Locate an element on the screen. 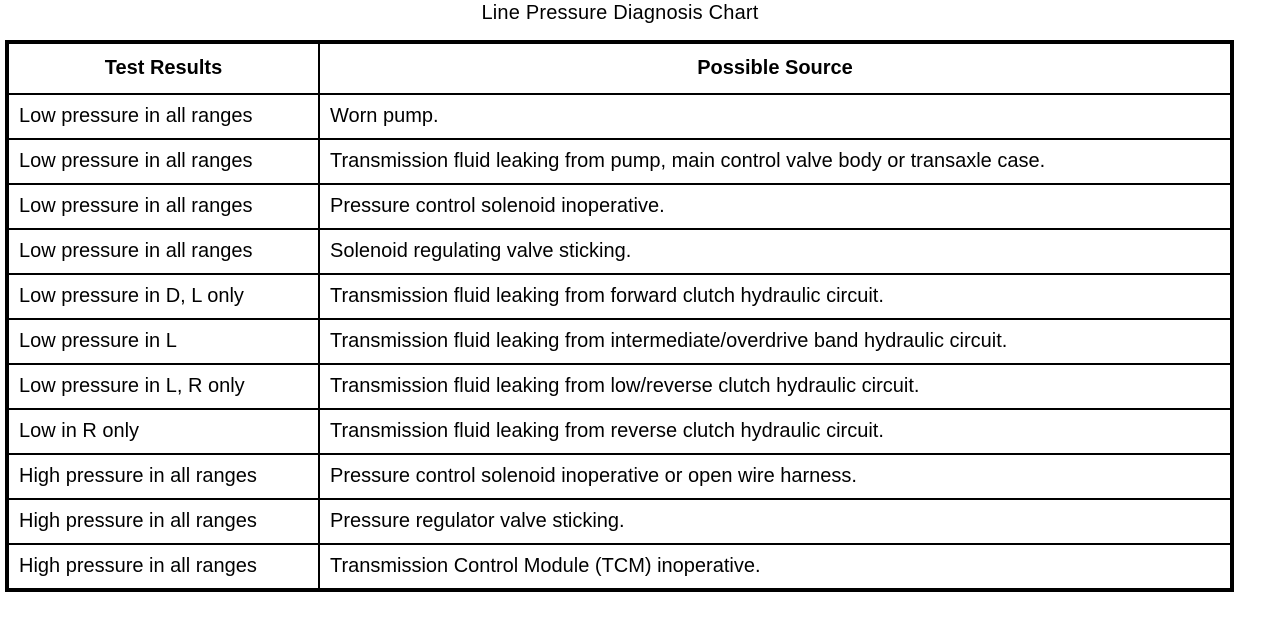 This screenshot has height=626, width=1264. page-title: Line Pressure Diagnosis Chart is located at coordinates (620, 13).